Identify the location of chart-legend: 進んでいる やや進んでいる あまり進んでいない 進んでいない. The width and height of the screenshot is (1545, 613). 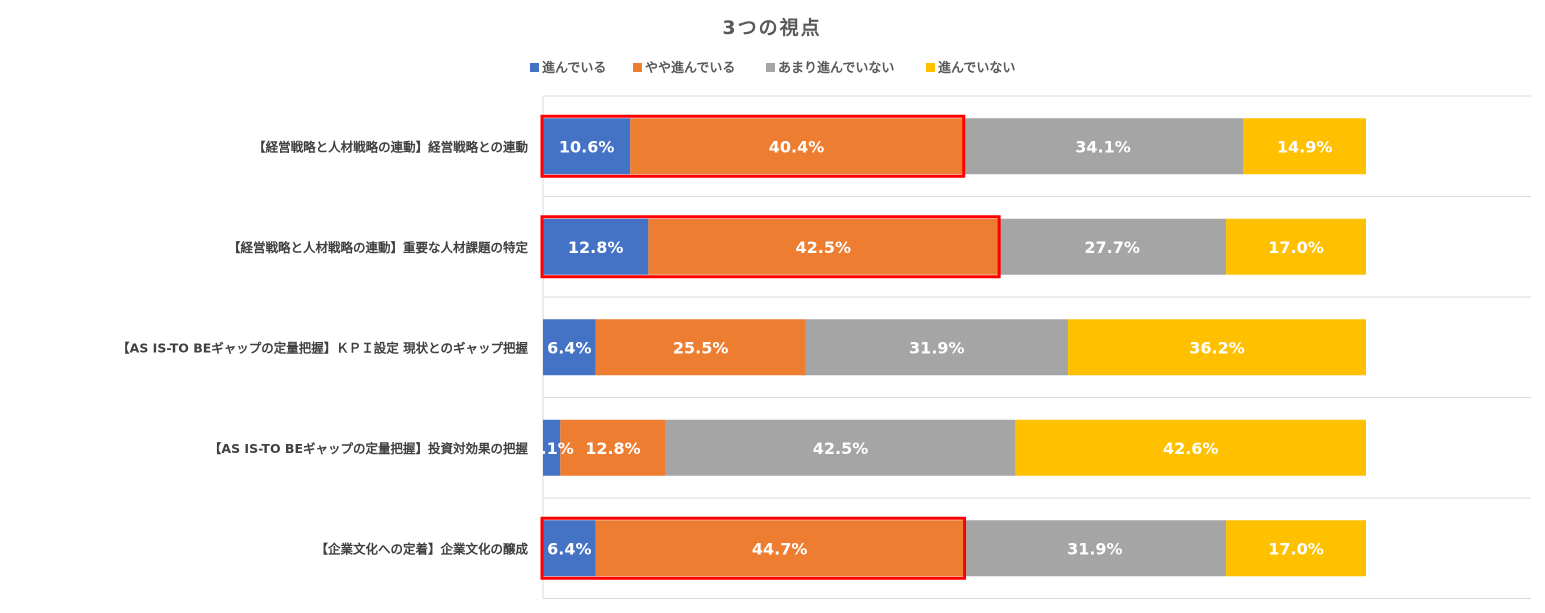
(772, 68).